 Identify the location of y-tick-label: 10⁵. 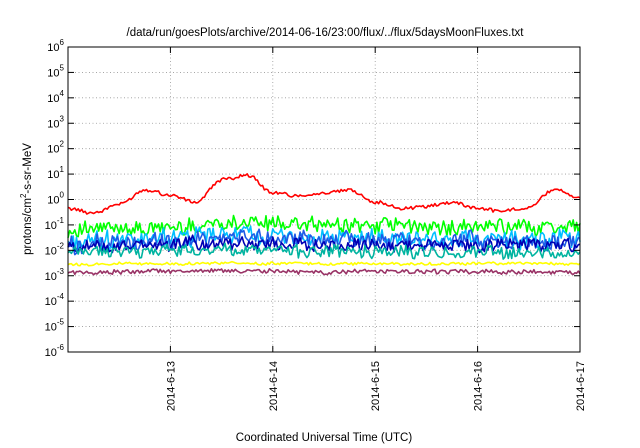
(55, 71).